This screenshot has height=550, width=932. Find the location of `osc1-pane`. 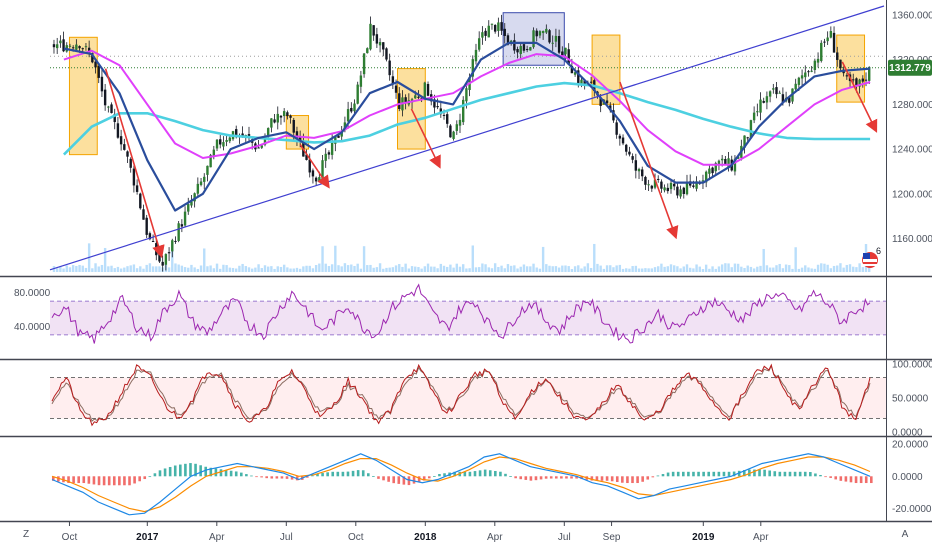

osc1-pane is located at coordinates (467, 318).